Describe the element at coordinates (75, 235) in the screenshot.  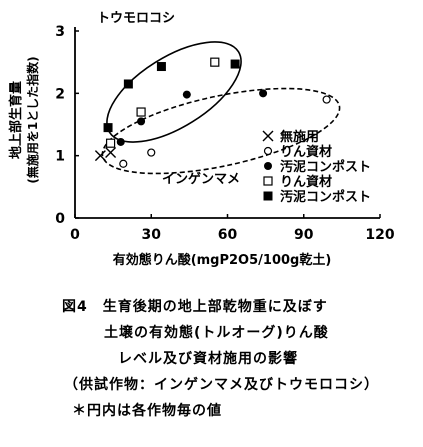
I see `x-tick-label: 0` at that location.